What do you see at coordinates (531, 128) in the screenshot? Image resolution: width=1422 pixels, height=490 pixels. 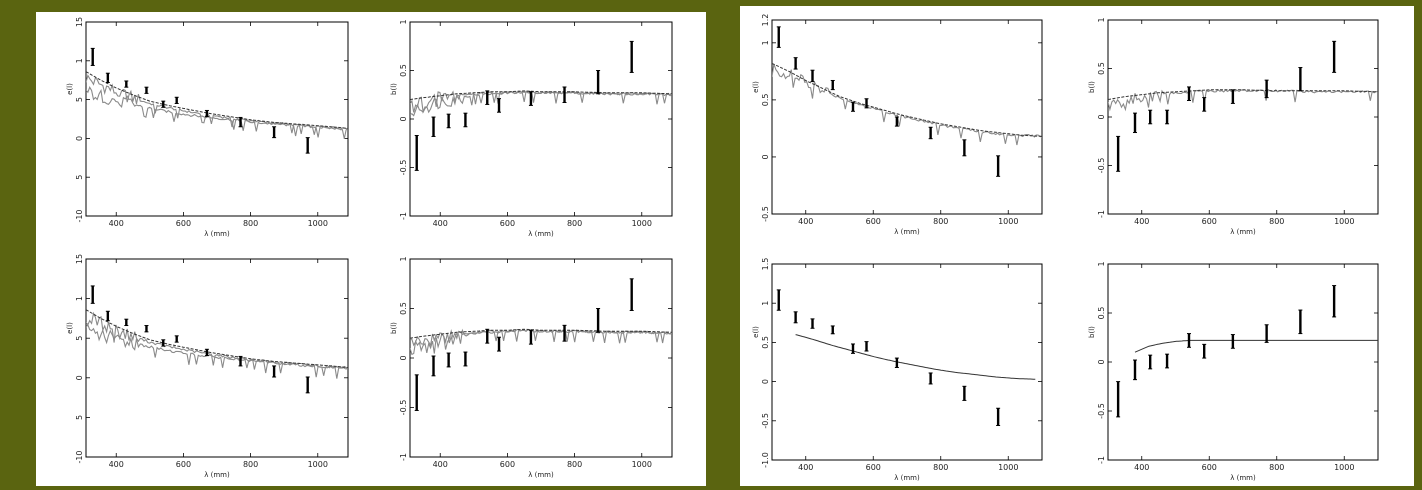 I see `chart-left-top-right: 400 600 800 1000 -1 -0.5 0 0.5 1 λ (mm) b(l)` at bounding box center [531, 128].